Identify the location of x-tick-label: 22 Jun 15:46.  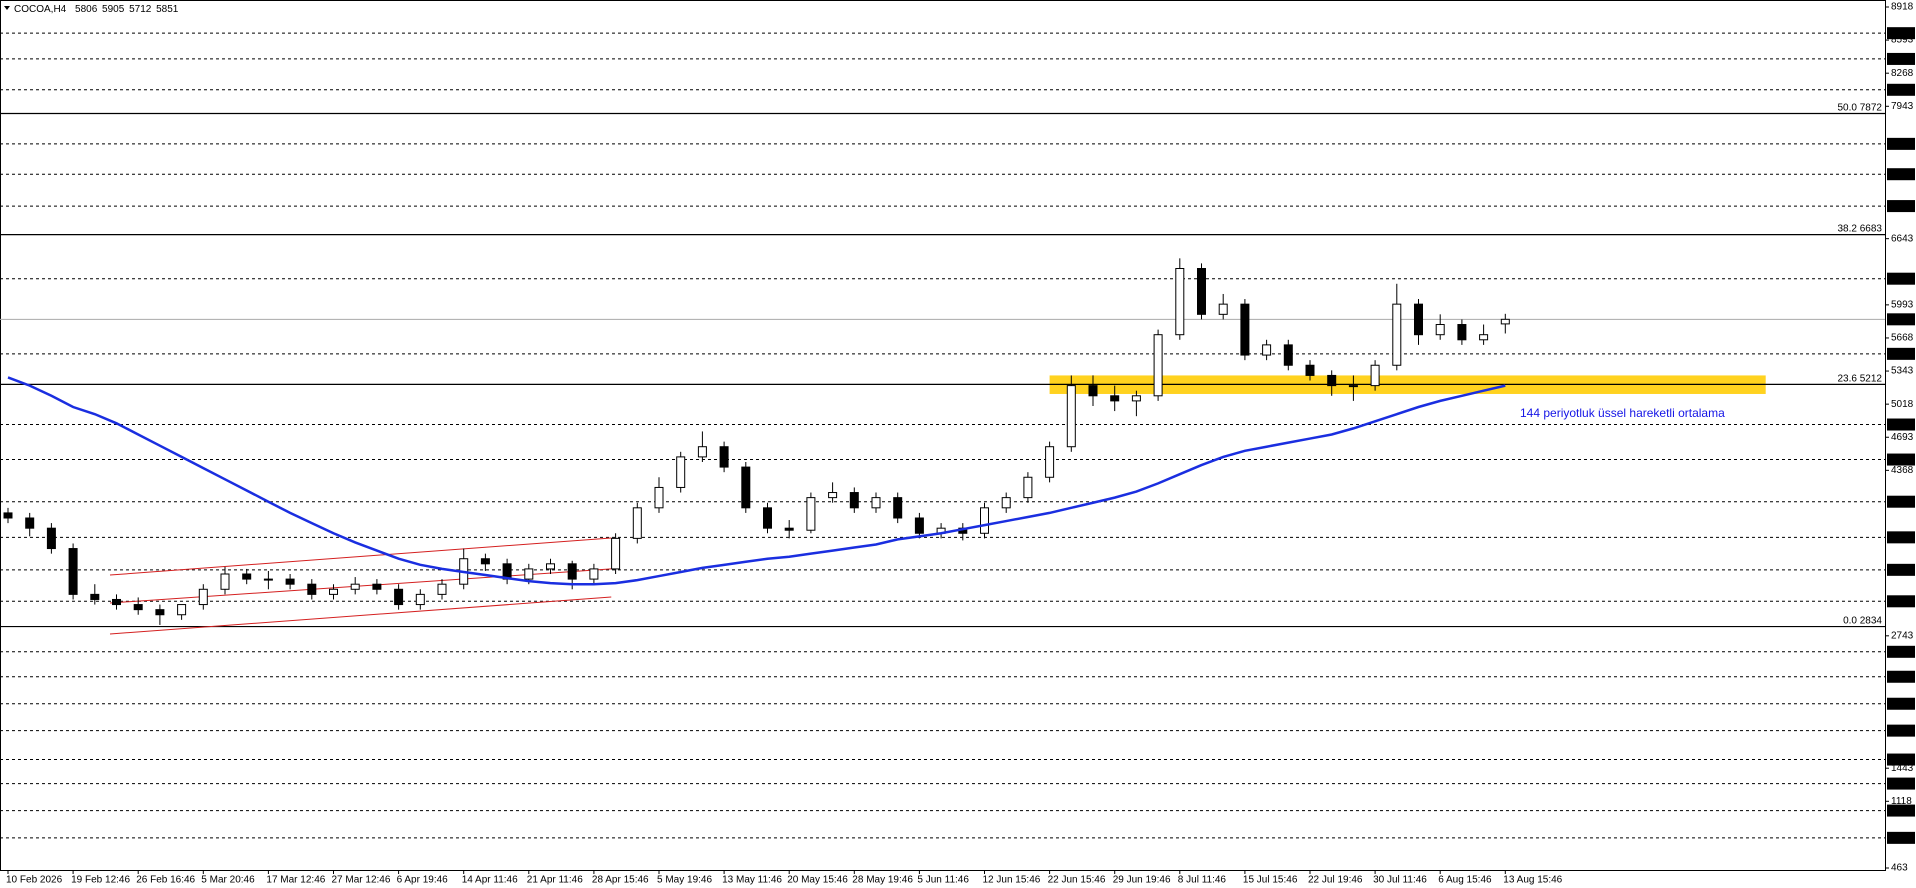
(1077, 880).